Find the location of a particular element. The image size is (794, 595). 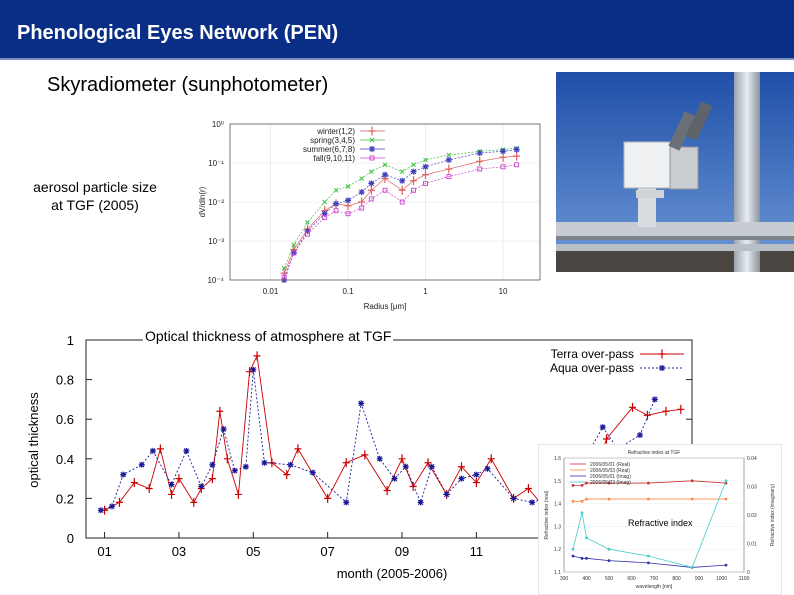

header-bar: Phenological Eyes Network (PEN) is located at coordinates (397, 30).